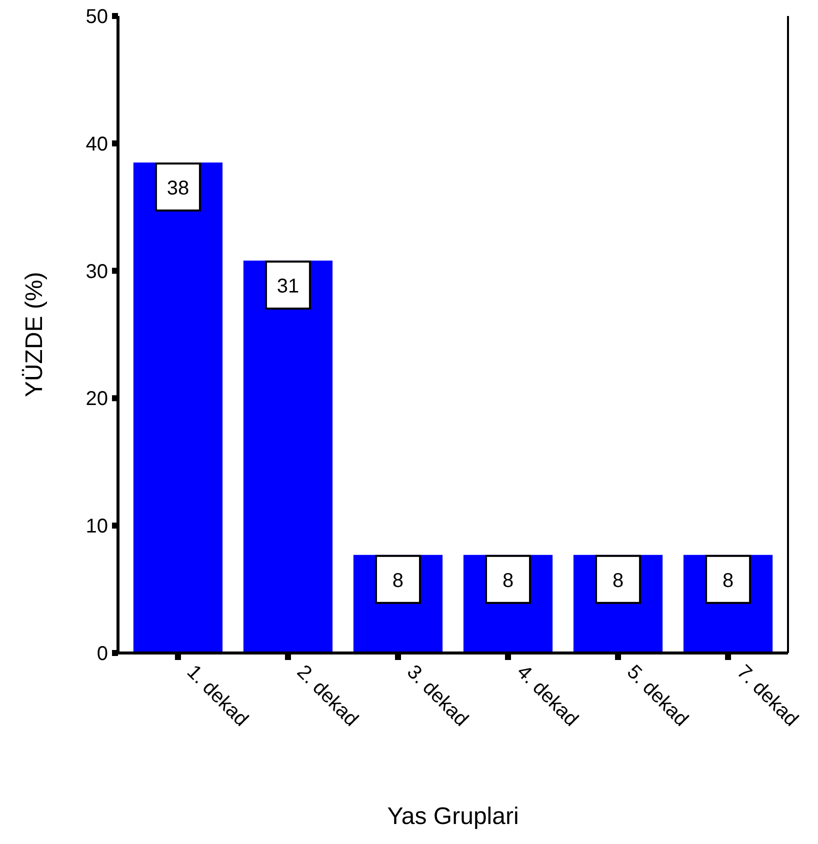  I want to click on y-tick-label: 50, so click(97, 17).